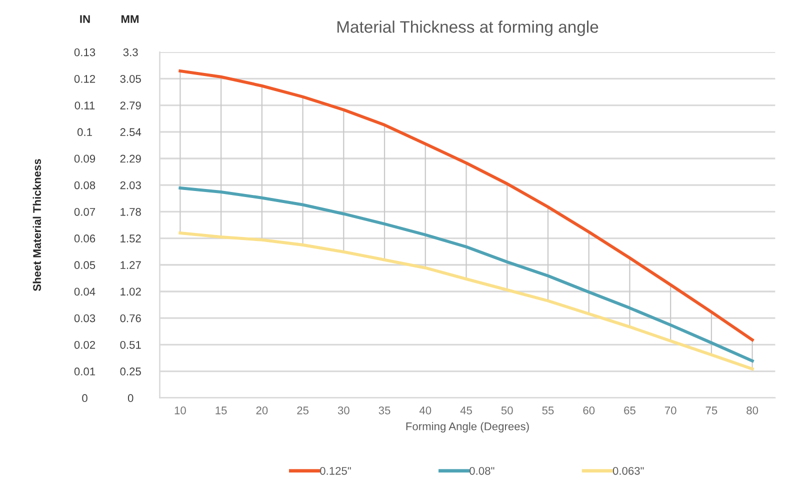 This screenshot has height=487, width=787. Describe the element at coordinates (712, 410) in the screenshot. I see `x-tick-label: 75` at that location.